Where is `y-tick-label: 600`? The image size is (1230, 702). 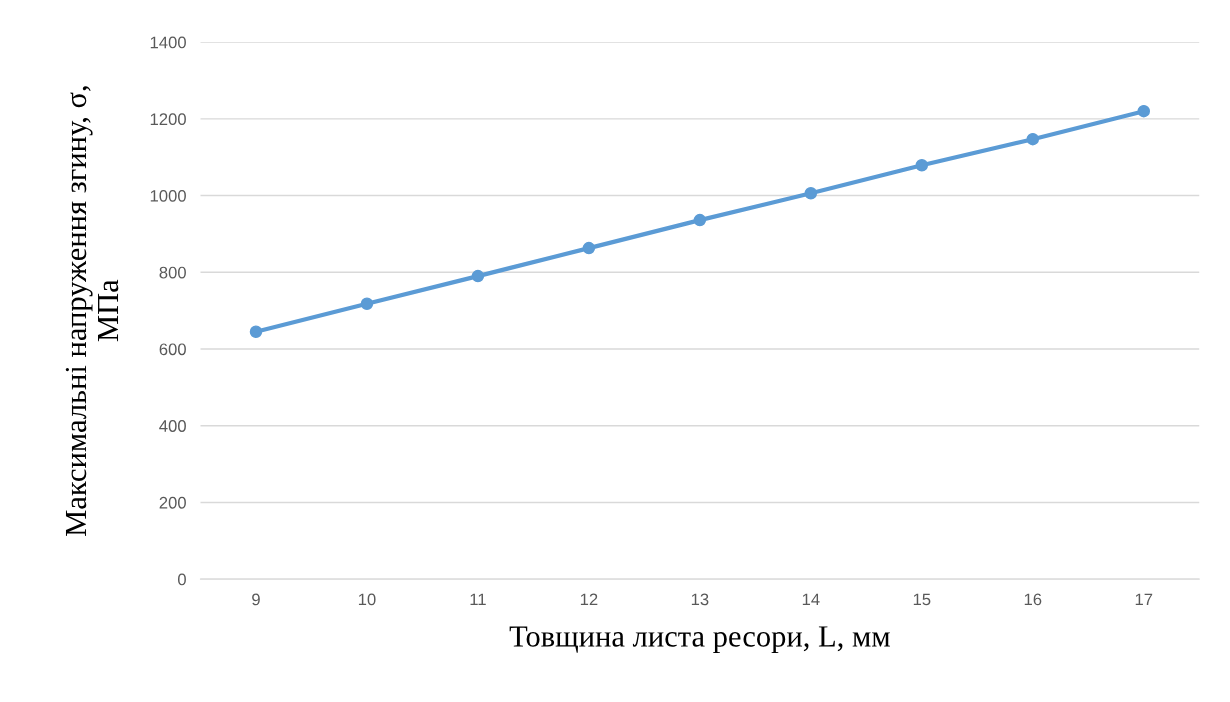 y-tick-label: 600 is located at coordinates (172, 349).